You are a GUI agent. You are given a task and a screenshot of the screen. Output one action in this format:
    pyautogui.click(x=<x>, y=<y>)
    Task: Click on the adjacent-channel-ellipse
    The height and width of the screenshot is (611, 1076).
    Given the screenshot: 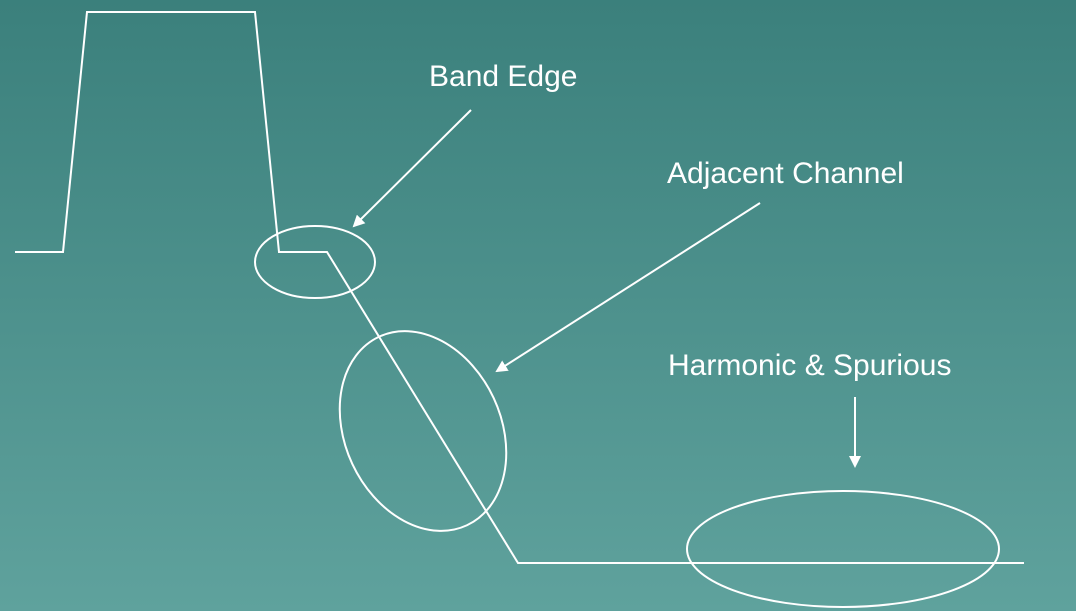 What is the action you would take?
    pyautogui.click(x=423, y=431)
    